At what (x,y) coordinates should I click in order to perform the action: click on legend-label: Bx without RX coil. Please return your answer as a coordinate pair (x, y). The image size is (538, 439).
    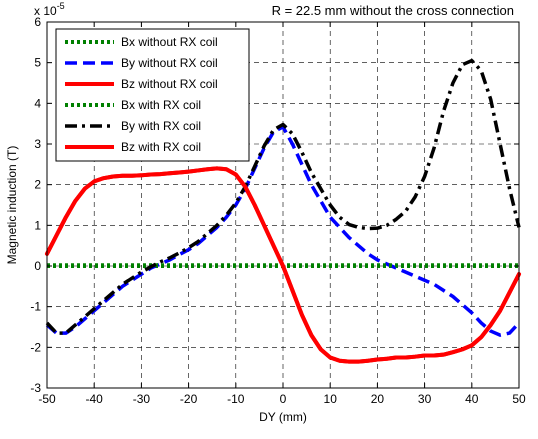
    Looking at the image, I should click on (169, 42).